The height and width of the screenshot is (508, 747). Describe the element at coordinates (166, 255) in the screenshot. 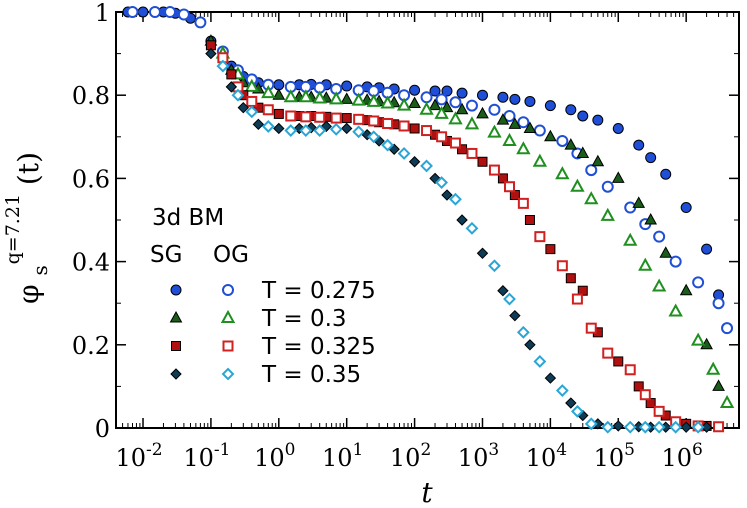

I see `legend-header-sg: SG` at that location.